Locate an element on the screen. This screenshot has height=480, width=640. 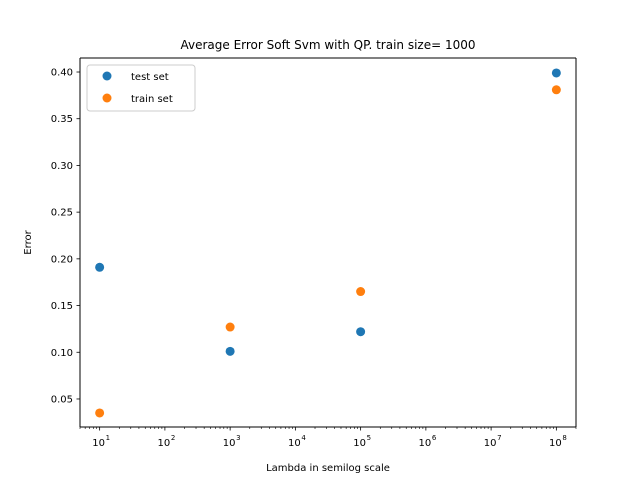
x-tick-label: 10 1 is located at coordinates (101, 441).